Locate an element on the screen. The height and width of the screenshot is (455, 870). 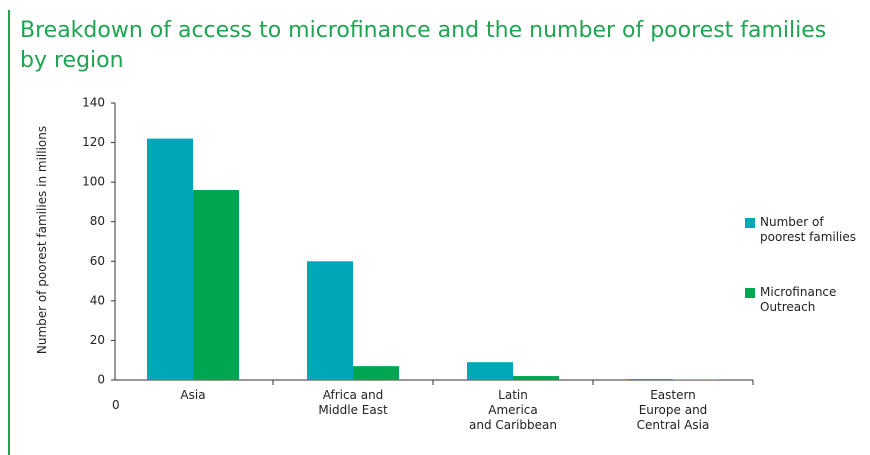
y-tick-label: 20 is located at coordinates (97, 340).